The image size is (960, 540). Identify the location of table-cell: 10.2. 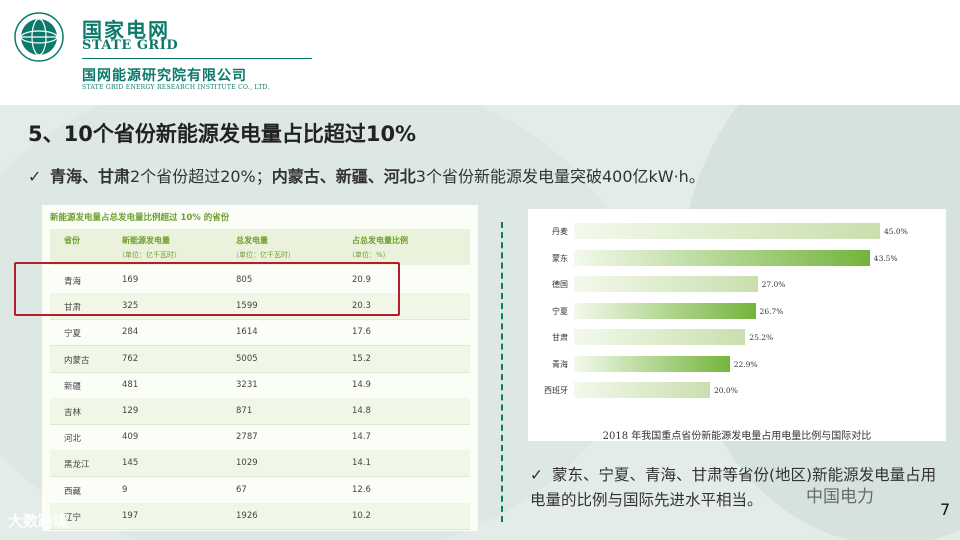
(361, 515).